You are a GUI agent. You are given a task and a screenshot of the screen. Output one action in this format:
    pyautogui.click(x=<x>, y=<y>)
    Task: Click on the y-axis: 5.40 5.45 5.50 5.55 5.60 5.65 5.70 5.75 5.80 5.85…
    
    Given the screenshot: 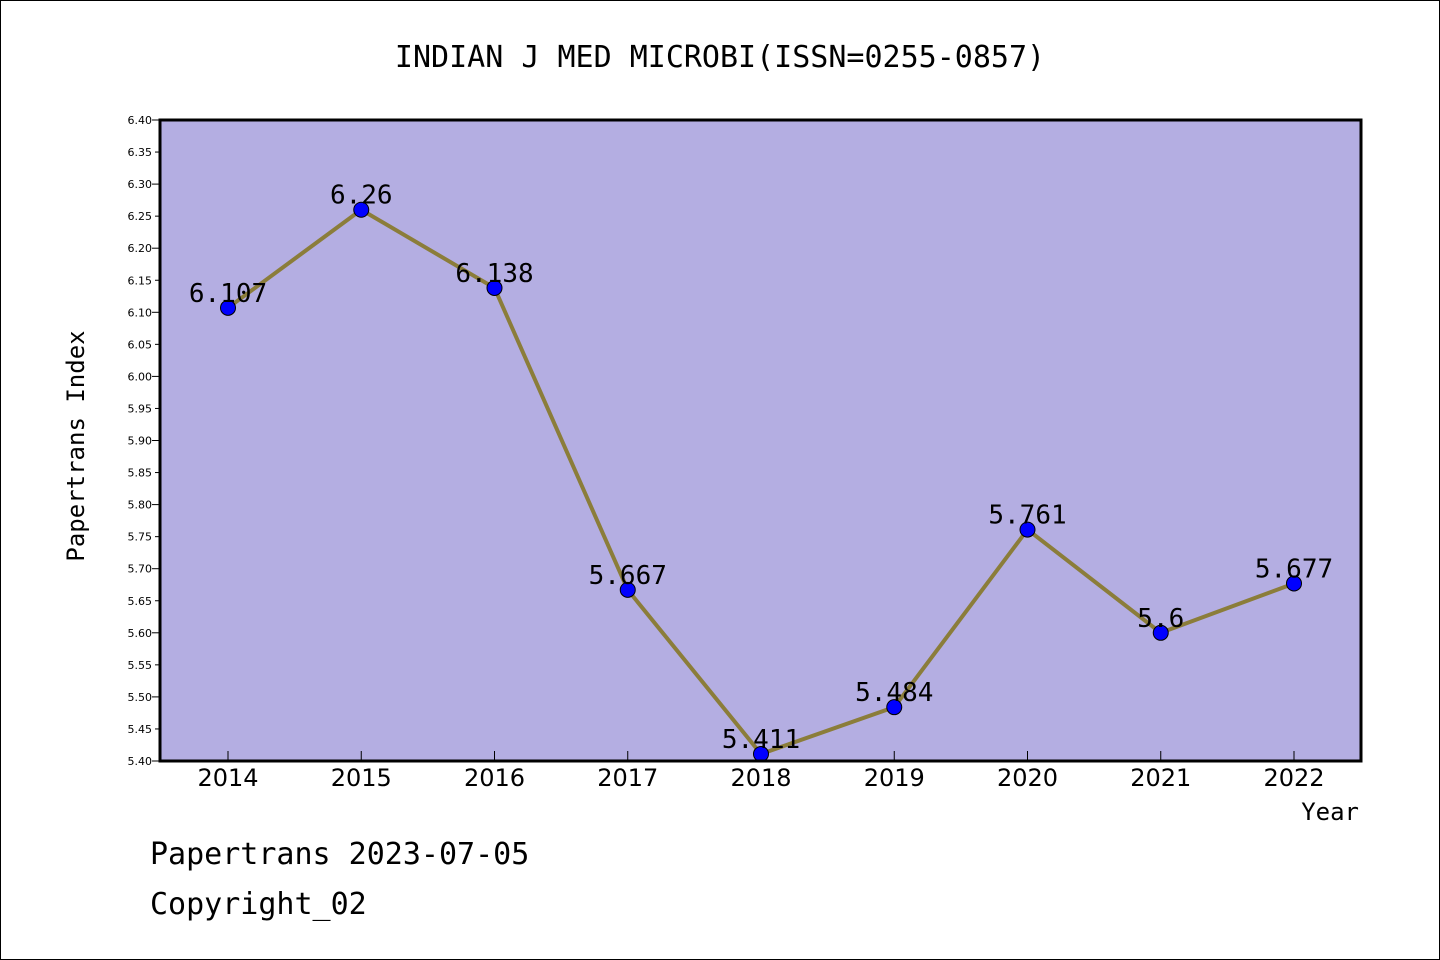 What is the action you would take?
    pyautogui.click(x=144, y=441)
    